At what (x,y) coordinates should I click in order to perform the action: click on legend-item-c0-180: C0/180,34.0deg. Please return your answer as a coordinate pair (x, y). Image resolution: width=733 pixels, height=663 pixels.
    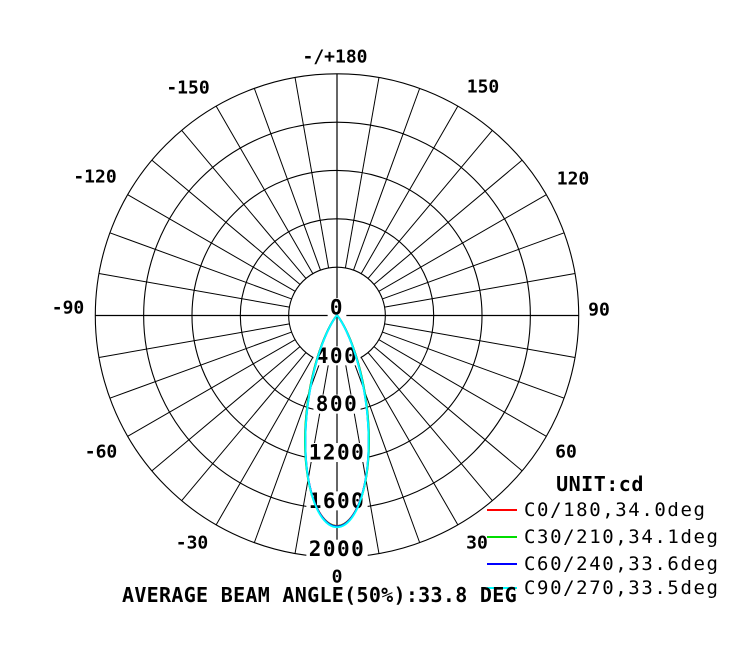
    Looking at the image, I should click on (597, 510).